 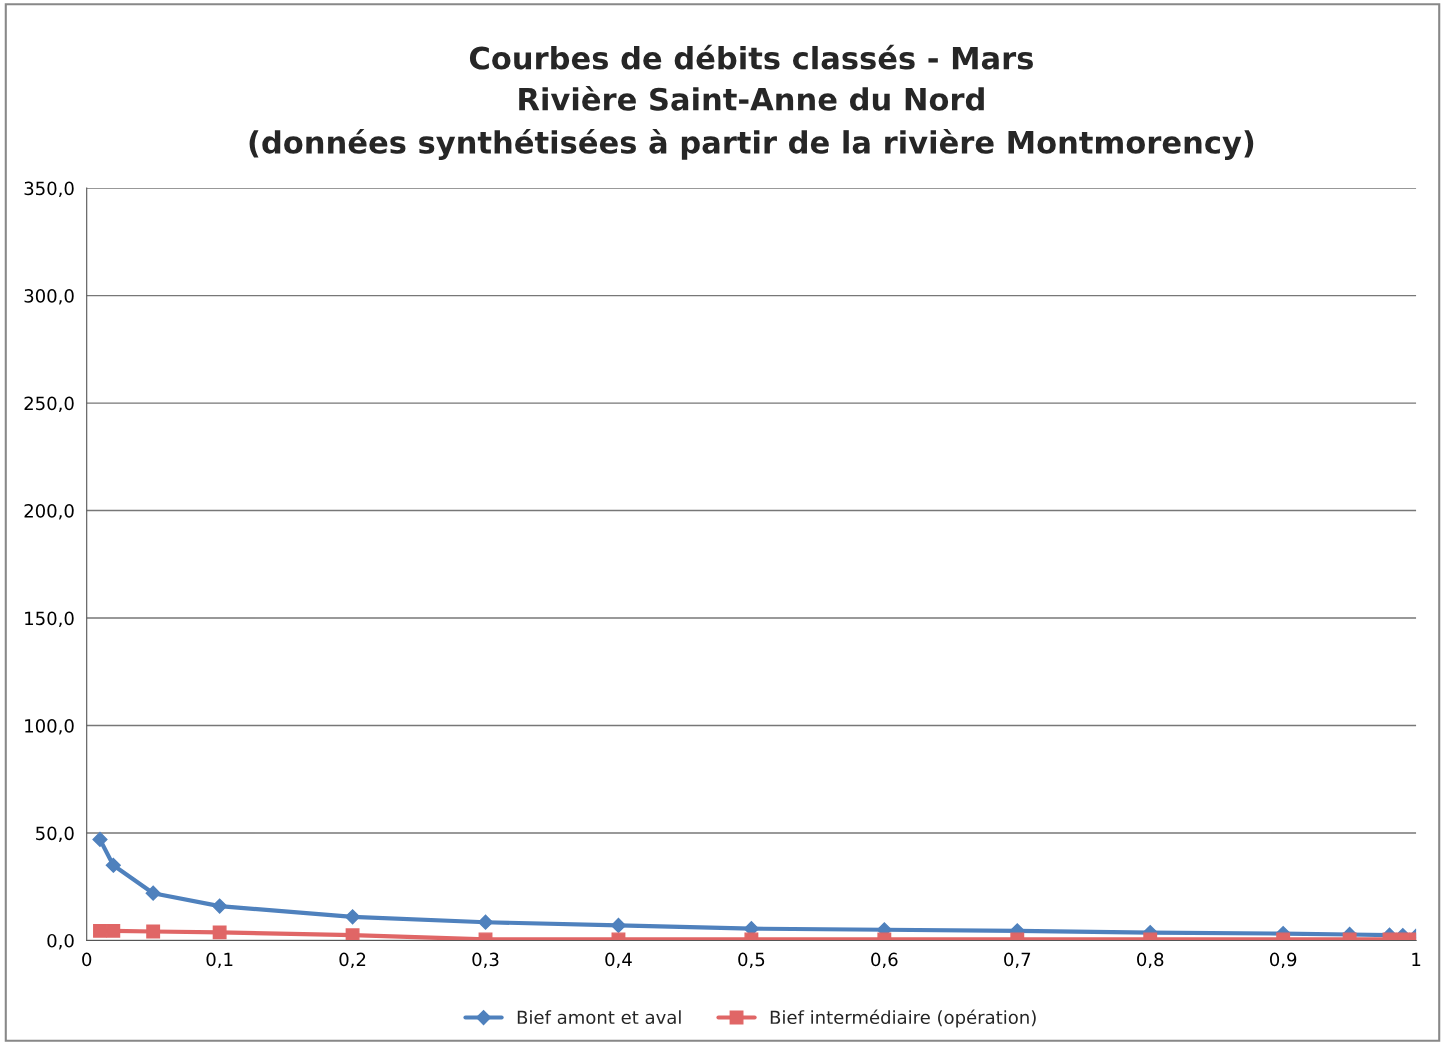 I want to click on chart-title: Courbes de débits classés - Mars Rivière Saint-Anne du Nord (données synthétisées à partir de la rivière Montmorency), so click(x=751, y=102).